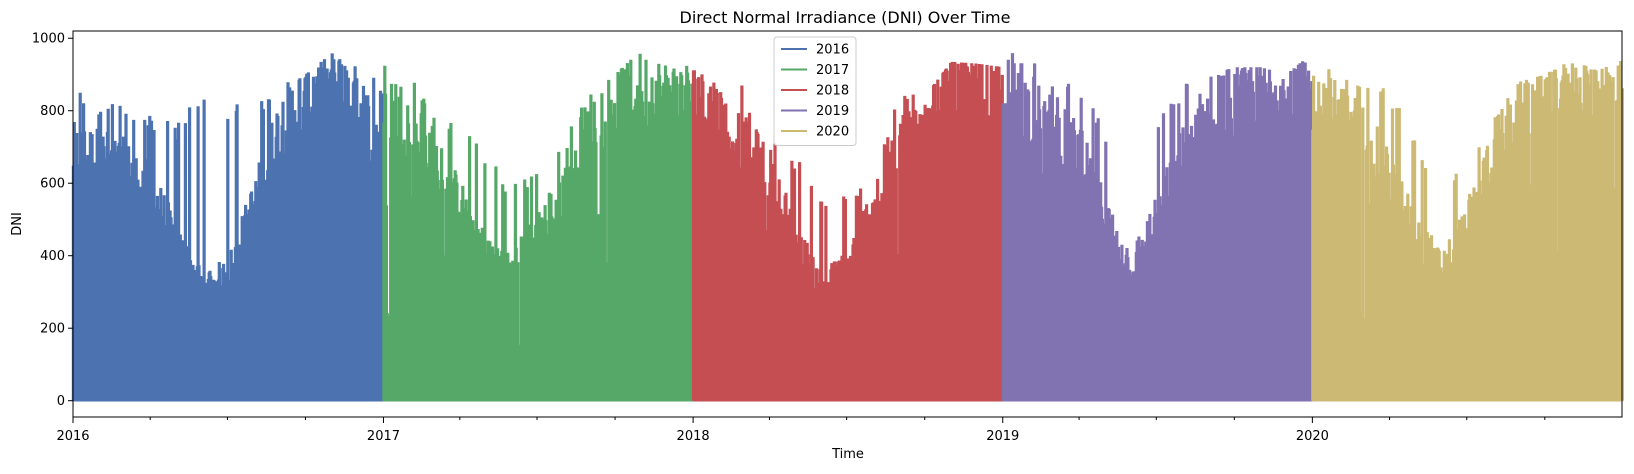  I want to click on series-line-2019, so click(1157, 227).